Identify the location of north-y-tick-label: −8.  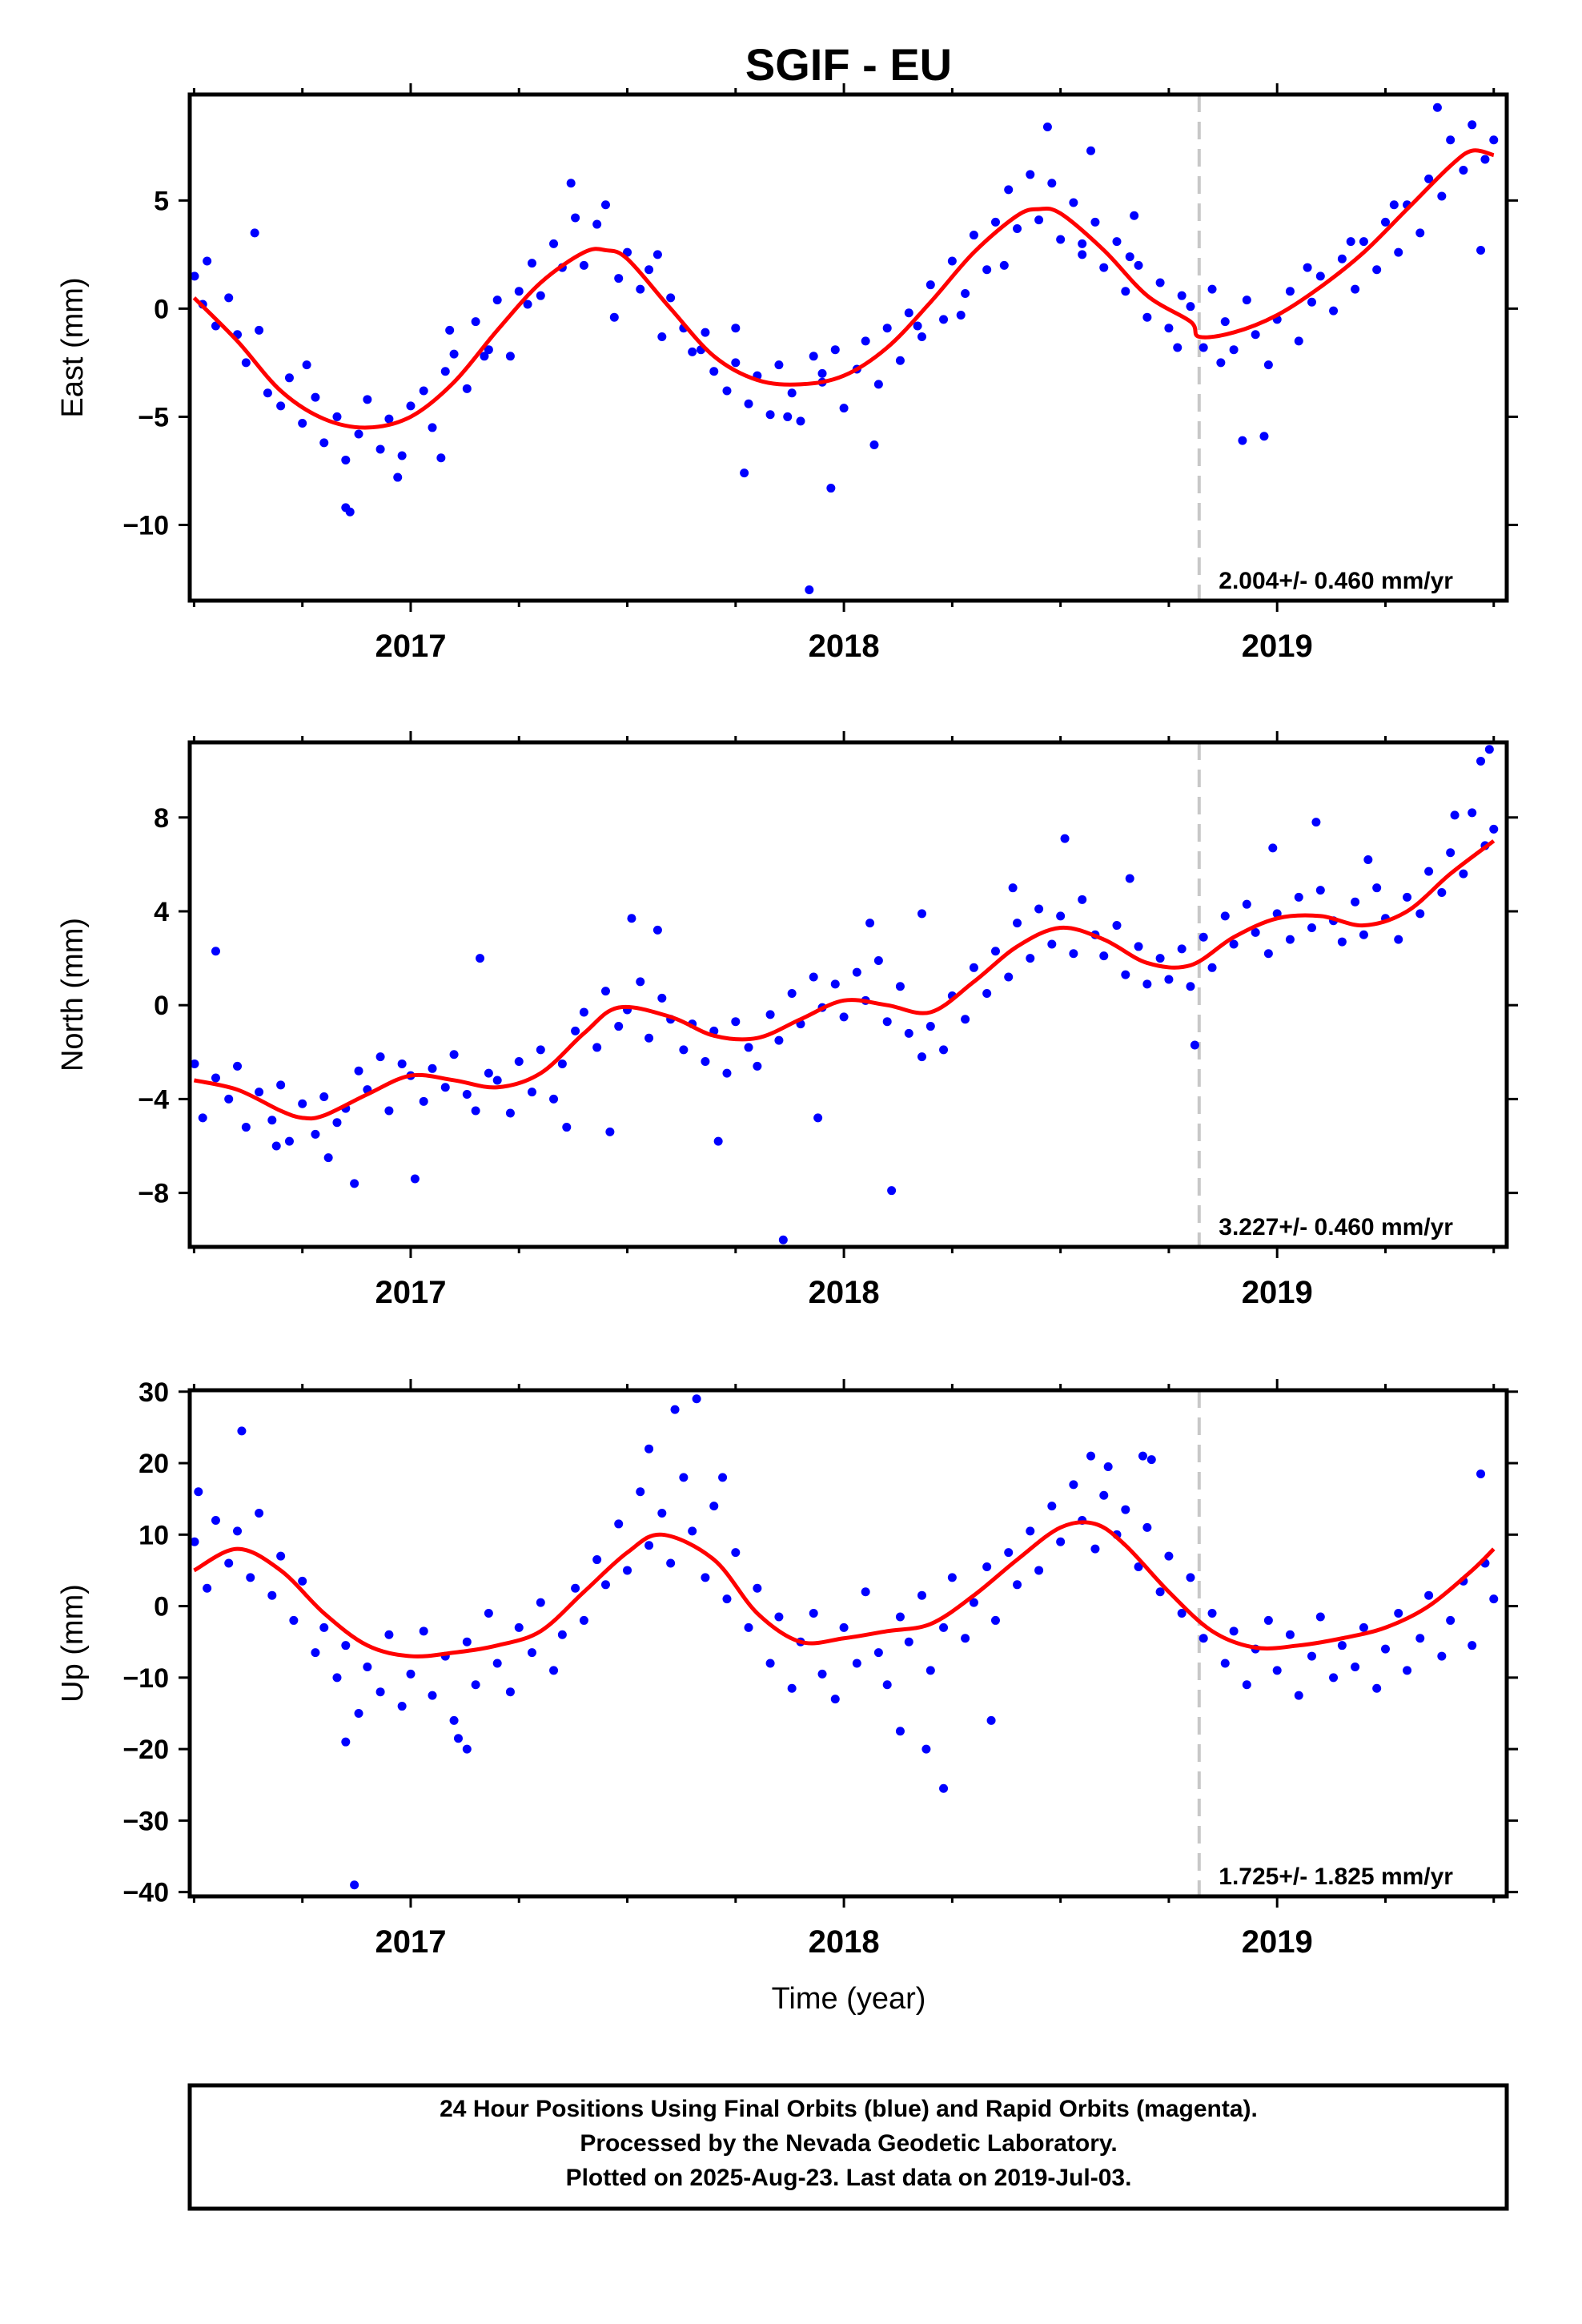
(154, 1194).